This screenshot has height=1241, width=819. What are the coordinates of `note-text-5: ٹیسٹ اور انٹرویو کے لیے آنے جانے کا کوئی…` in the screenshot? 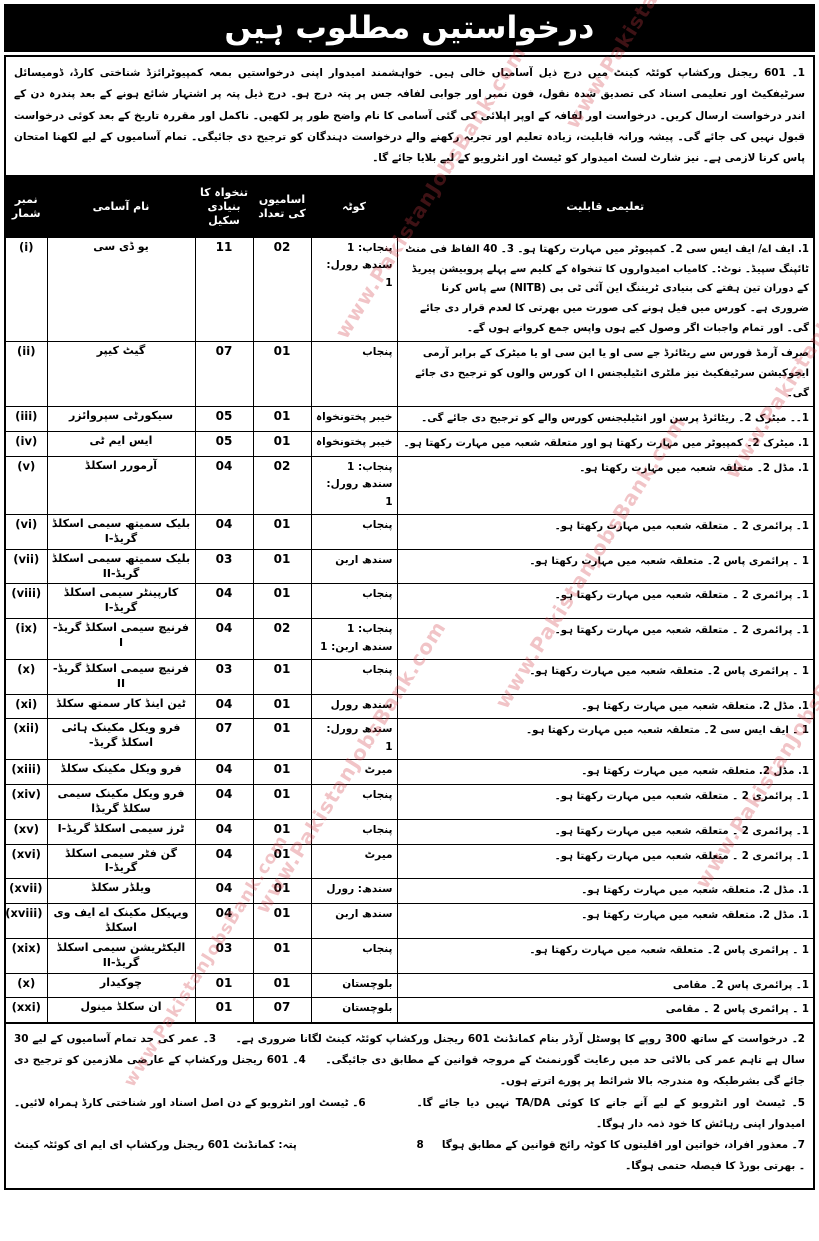 It's located at (611, 1113).